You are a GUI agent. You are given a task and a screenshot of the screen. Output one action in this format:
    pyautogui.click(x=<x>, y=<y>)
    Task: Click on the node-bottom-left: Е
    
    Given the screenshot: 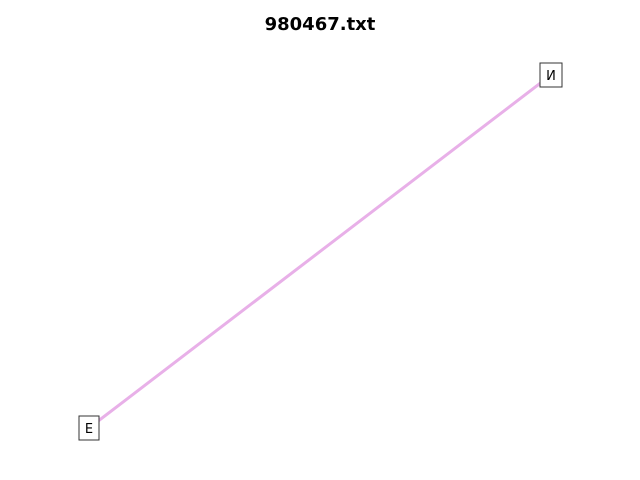 What is the action you would take?
    pyautogui.click(x=89, y=428)
    